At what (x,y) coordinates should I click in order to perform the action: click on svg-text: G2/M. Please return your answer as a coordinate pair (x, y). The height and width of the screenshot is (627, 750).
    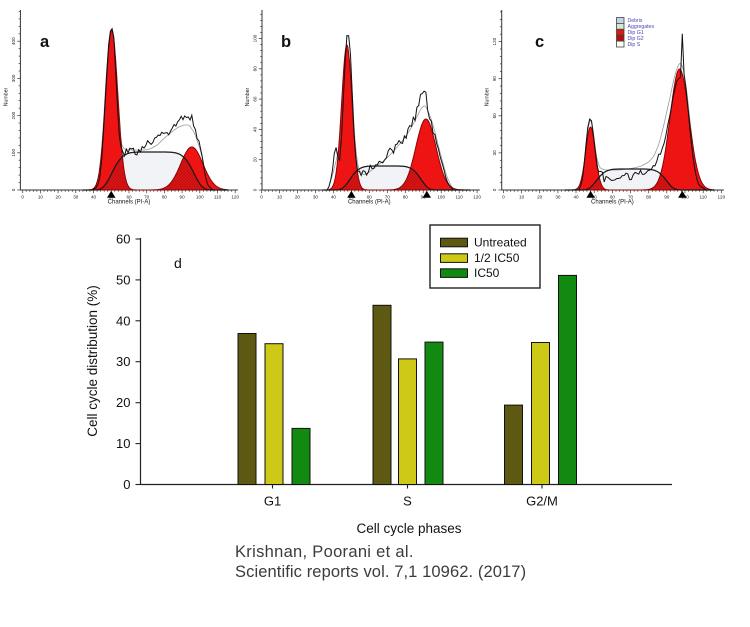
    Looking at the image, I should click on (542, 501).